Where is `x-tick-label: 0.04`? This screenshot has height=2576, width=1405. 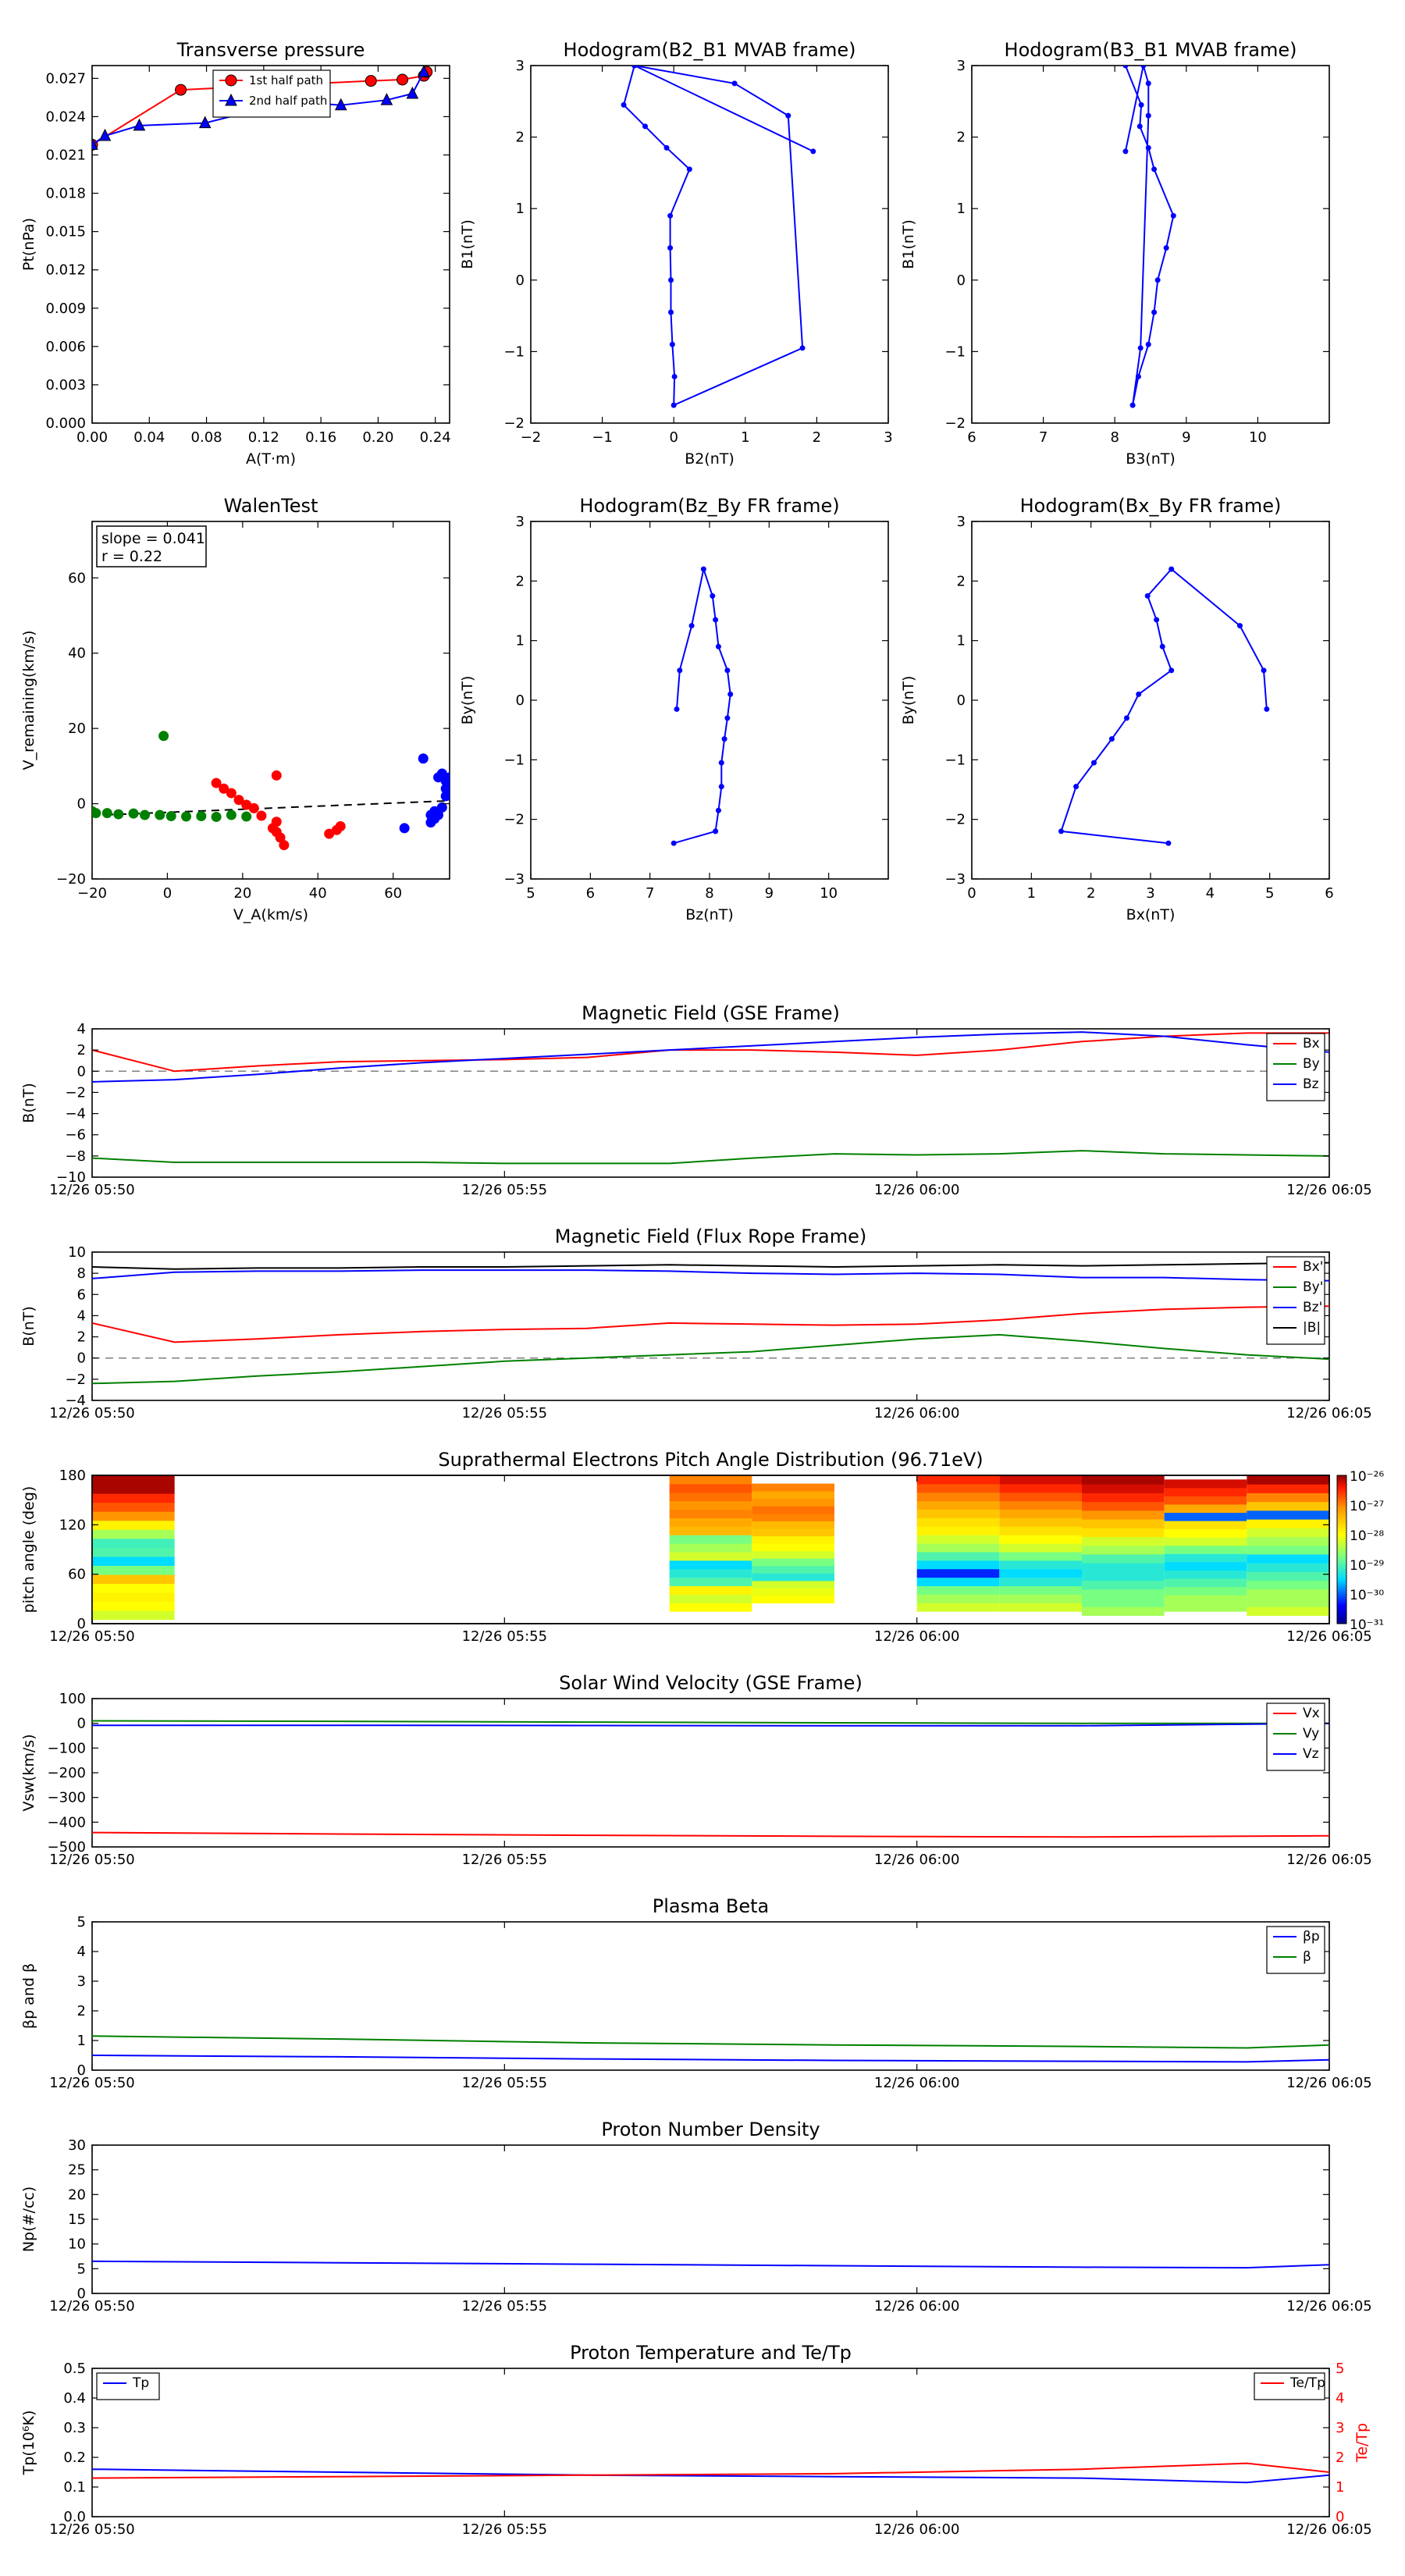 x-tick-label: 0.04 is located at coordinates (149, 437).